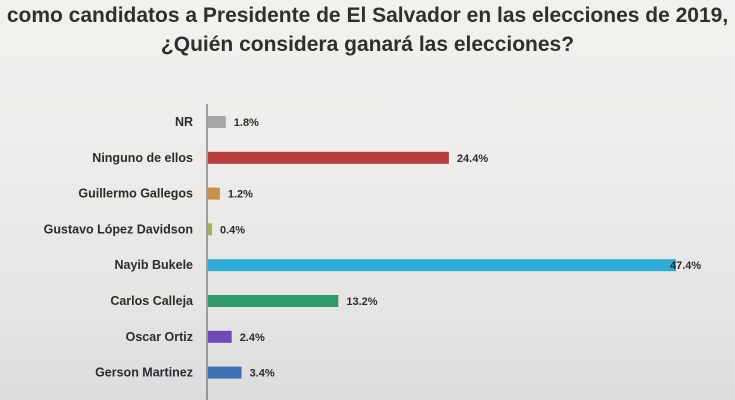 This screenshot has height=400, width=735. Describe the element at coordinates (472, 159) in the screenshot. I see `value-label: 24.4%` at that location.